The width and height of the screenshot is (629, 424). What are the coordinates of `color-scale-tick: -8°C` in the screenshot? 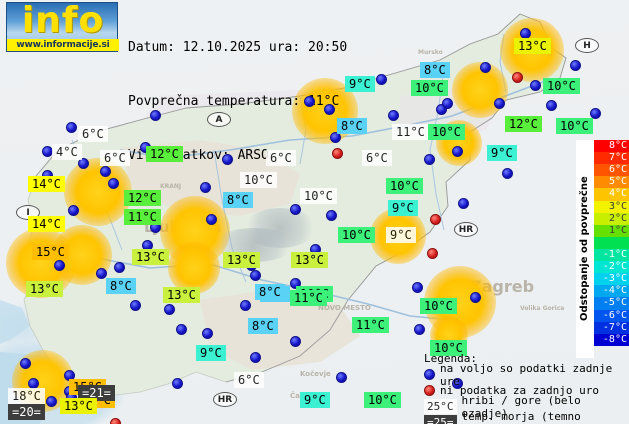 It's located at (611, 339).